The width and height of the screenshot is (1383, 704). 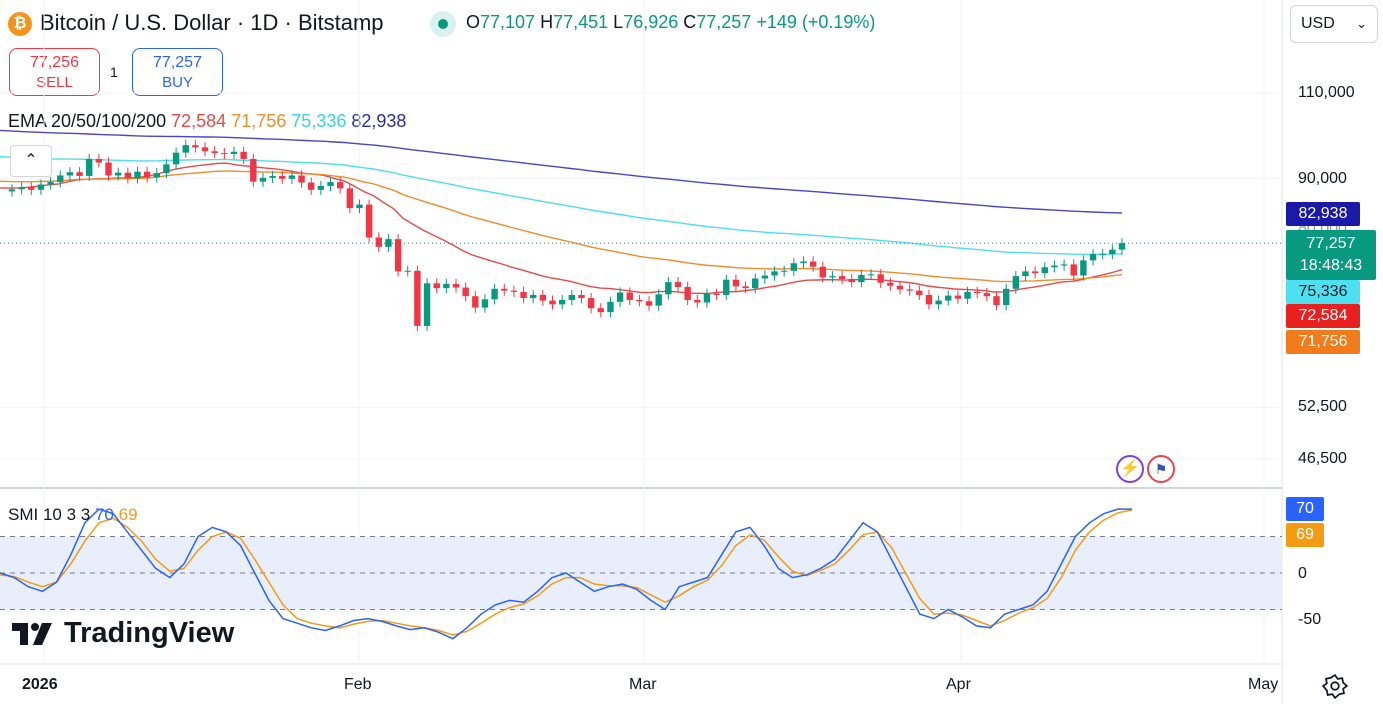 I want to click on ema100-price-tag: 75,336, so click(x=1323, y=292).